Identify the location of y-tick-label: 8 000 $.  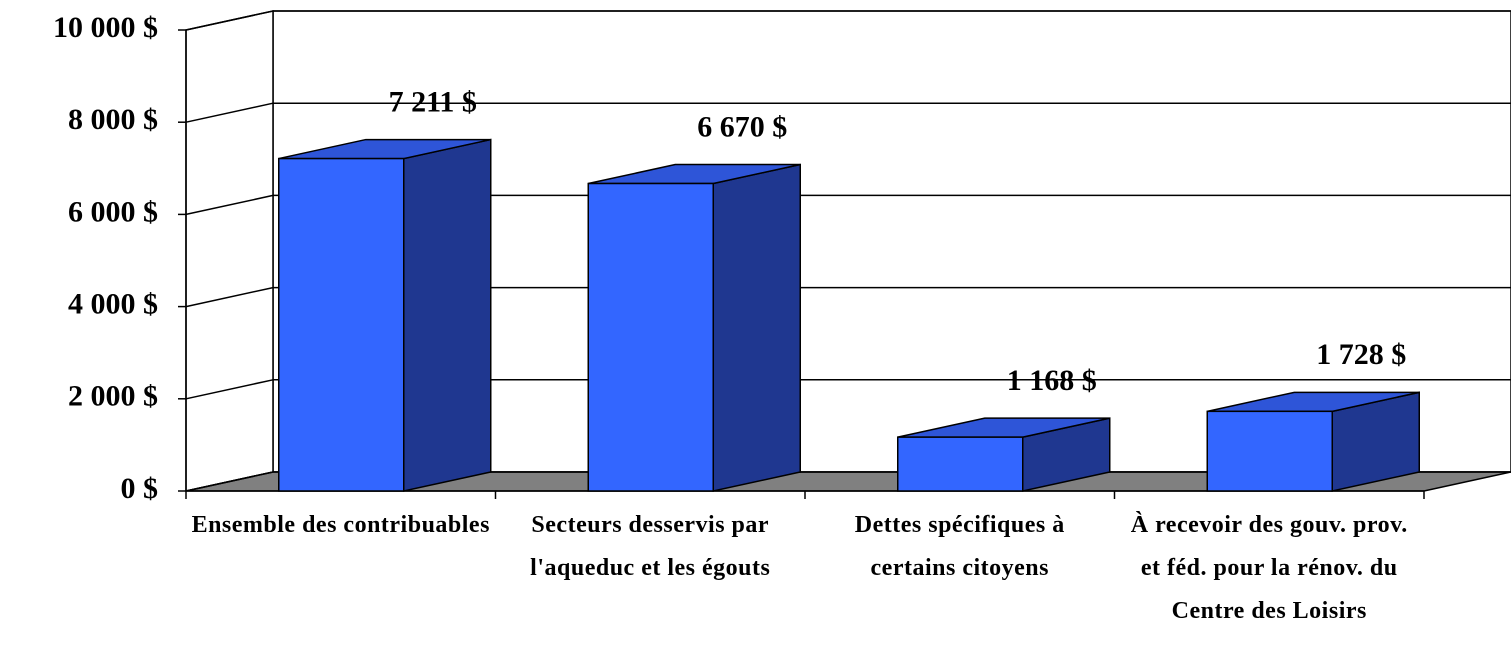
(113, 119).